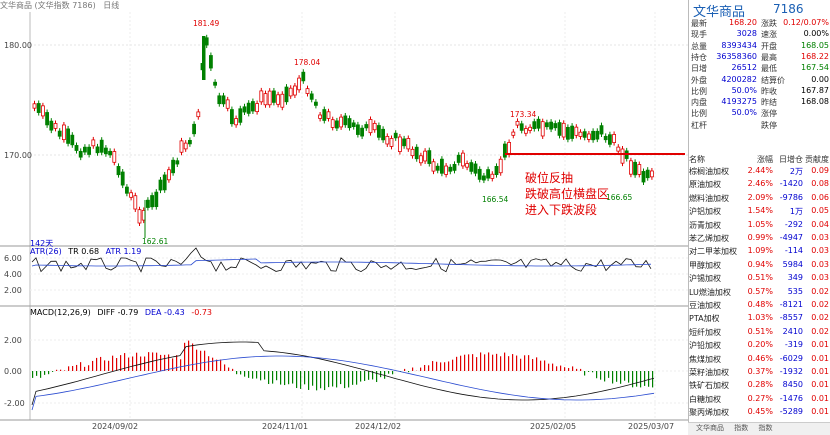  I want to click on col-change: 涨幅, so click(756, 159).